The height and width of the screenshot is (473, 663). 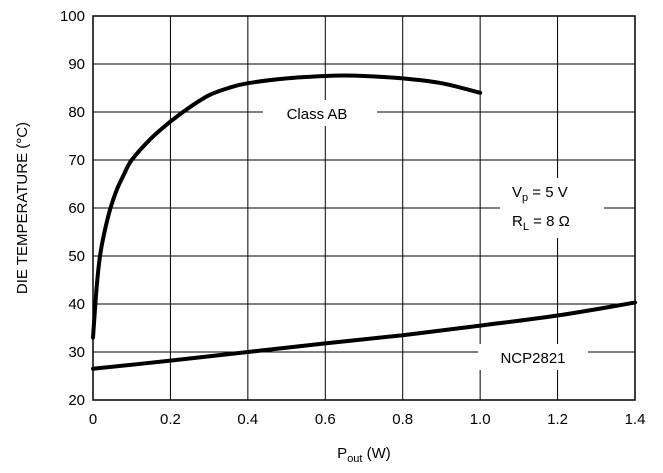 I want to click on y-tick-label: 70, so click(x=76, y=160).